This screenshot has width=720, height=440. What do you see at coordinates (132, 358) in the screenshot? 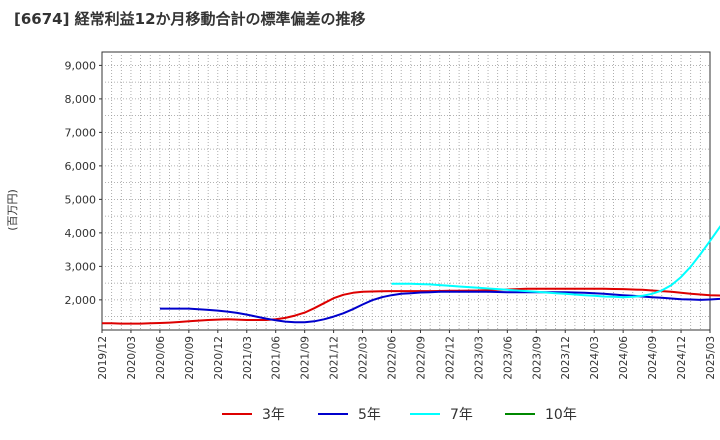
I see `x-tick-label: 2020/03` at bounding box center [132, 358].